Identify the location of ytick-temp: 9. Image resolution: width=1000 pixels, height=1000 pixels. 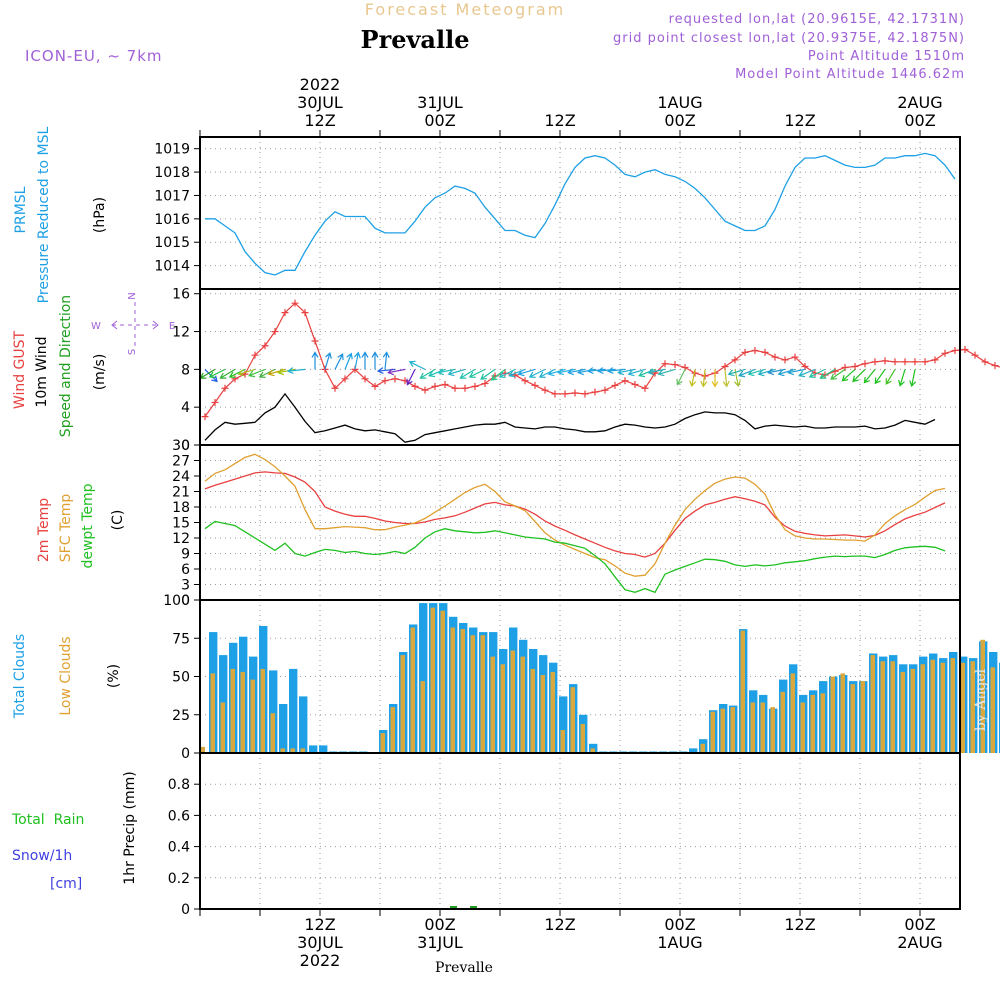
(185, 555).